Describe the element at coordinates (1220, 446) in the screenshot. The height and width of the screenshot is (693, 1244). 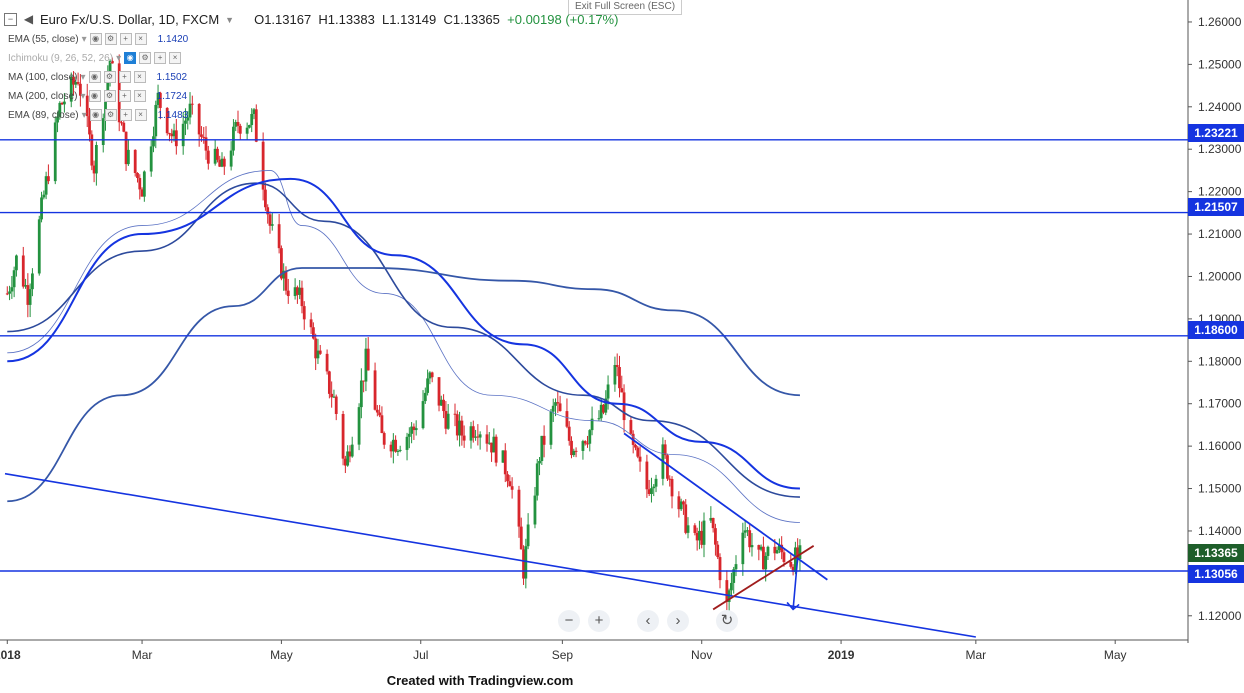
I see `y-tick-label: 1.16000` at that location.